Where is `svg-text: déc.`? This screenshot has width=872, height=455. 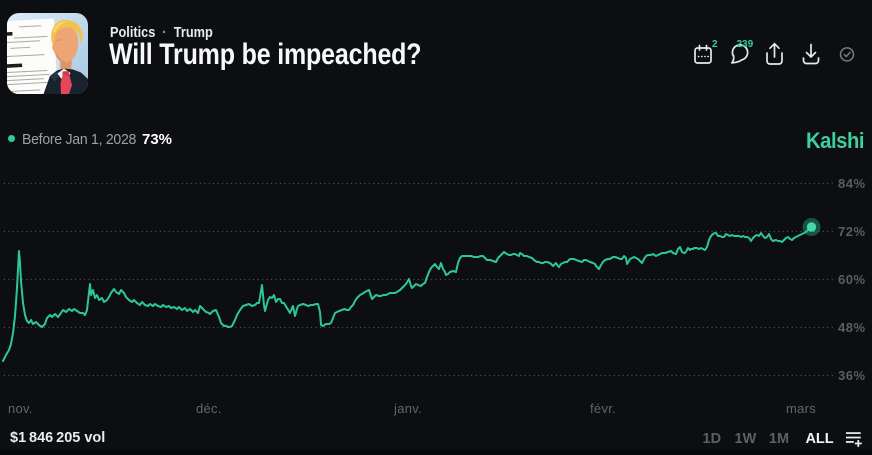
svg-text: déc. is located at coordinates (209, 408).